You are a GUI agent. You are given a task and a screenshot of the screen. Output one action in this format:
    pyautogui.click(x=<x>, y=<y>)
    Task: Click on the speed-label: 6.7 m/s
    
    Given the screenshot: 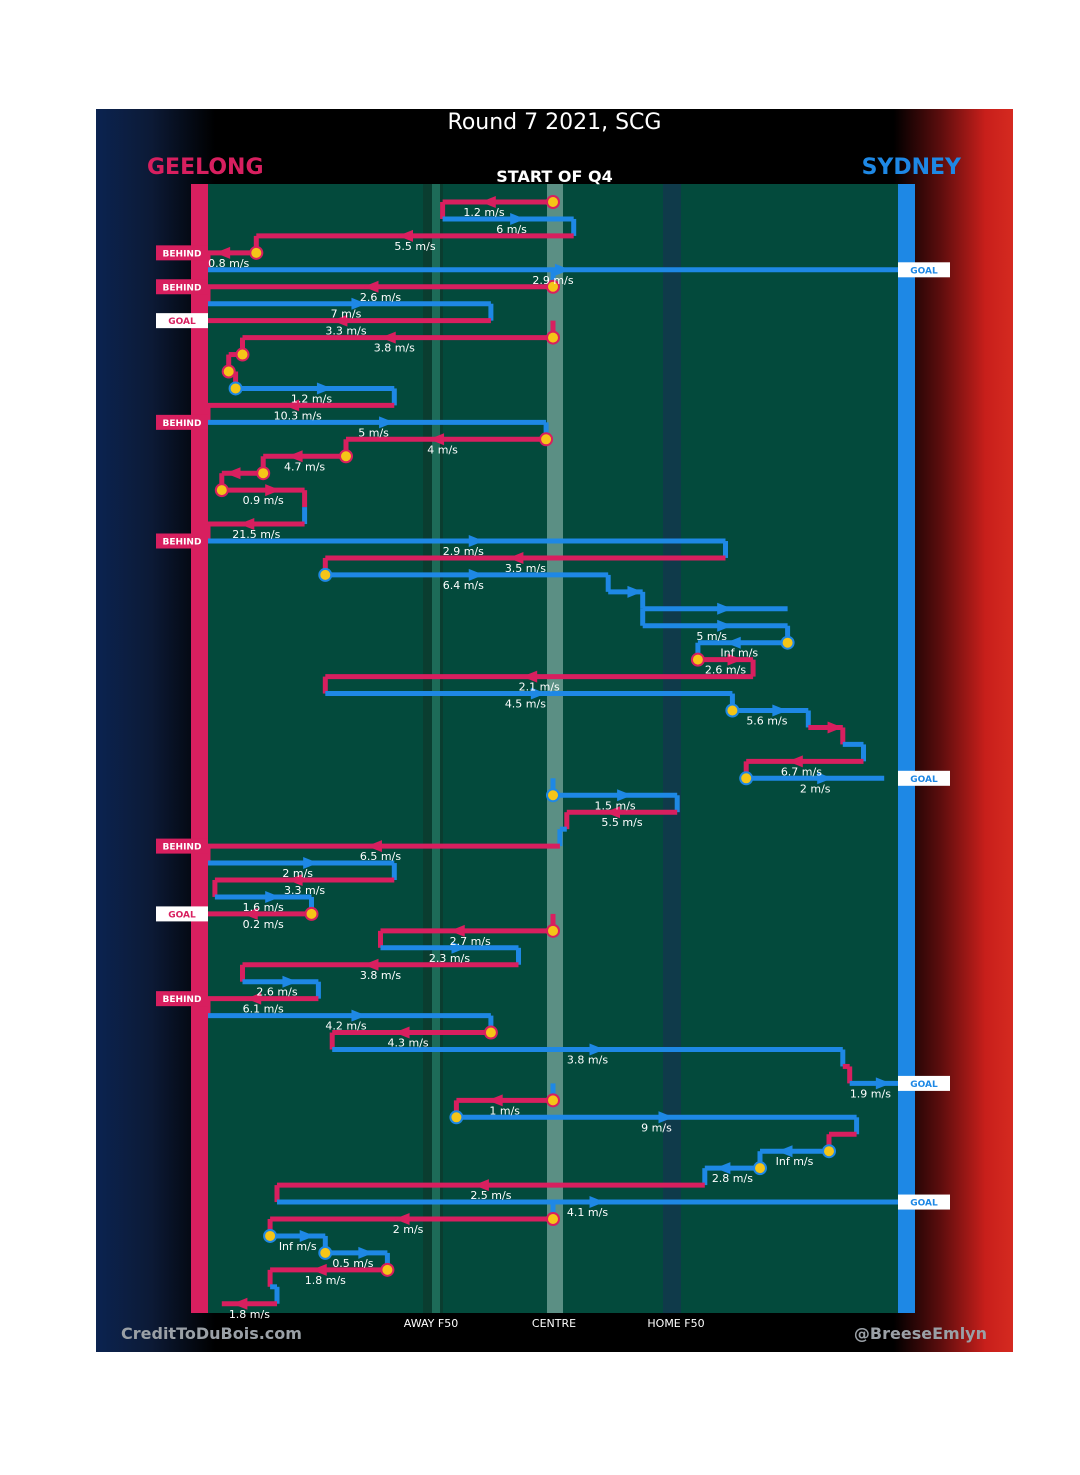 What is the action you would take?
    pyautogui.click(x=801, y=771)
    